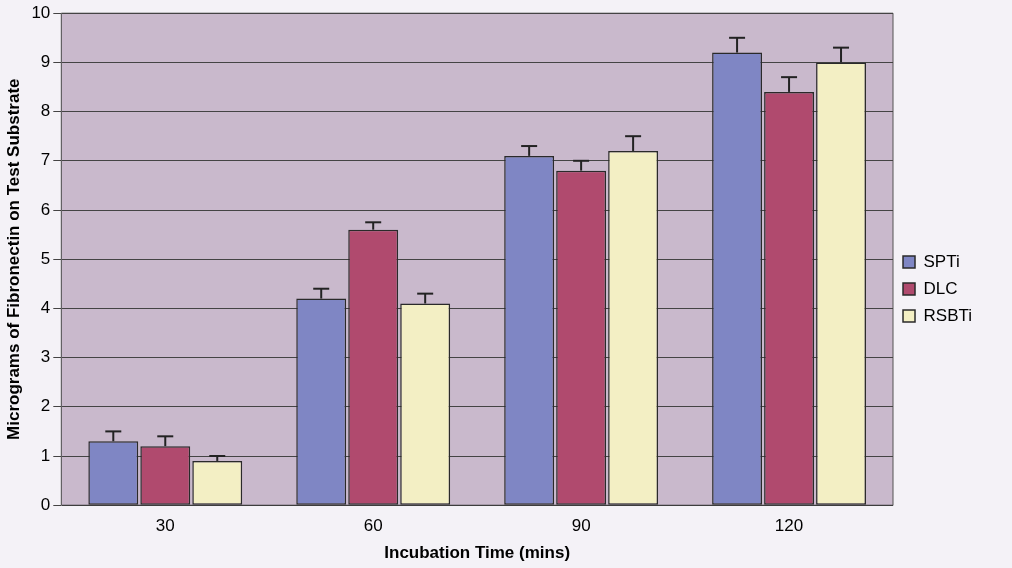 Image resolution: width=1012 pixels, height=568 pixels. What do you see at coordinates (45, 504) in the screenshot?
I see `y-tick-label: 0` at bounding box center [45, 504].